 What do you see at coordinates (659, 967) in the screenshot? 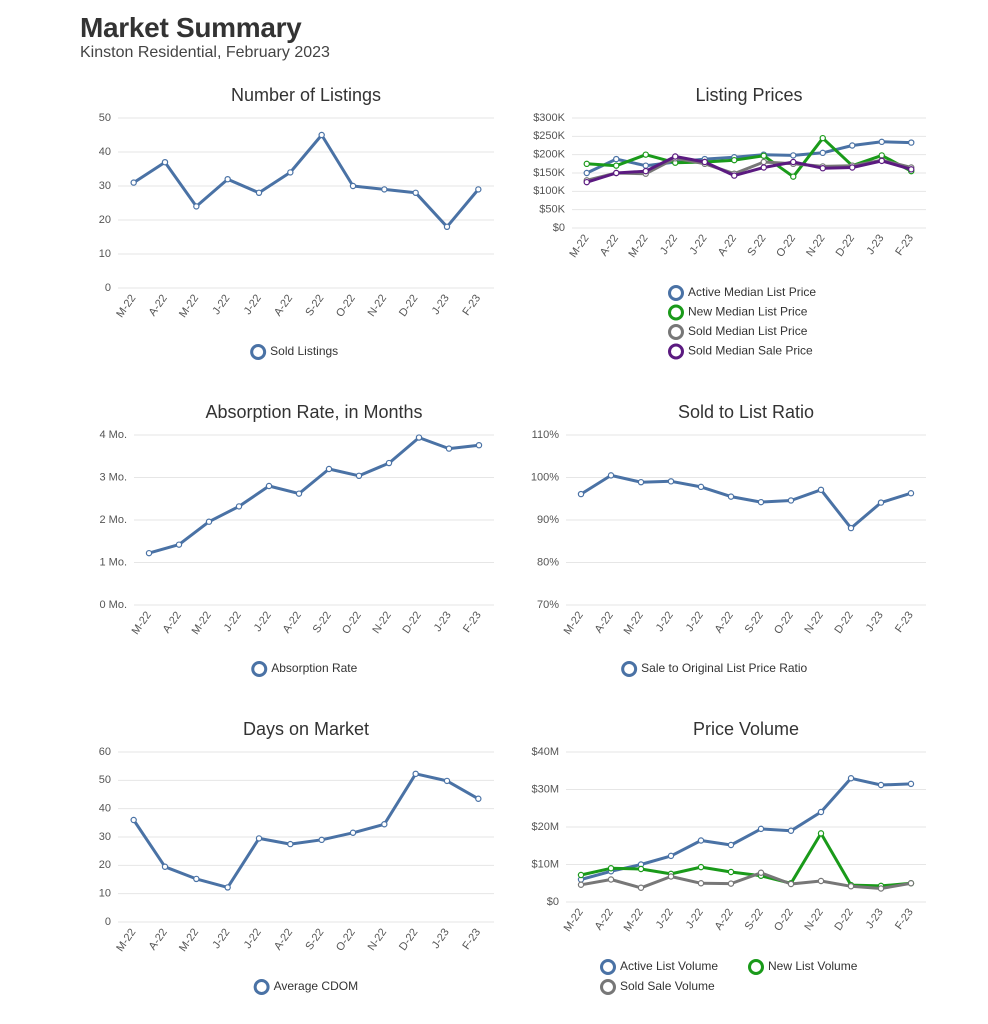
I see `legend-item-active-list-volume: Active List Volume` at bounding box center [659, 967].